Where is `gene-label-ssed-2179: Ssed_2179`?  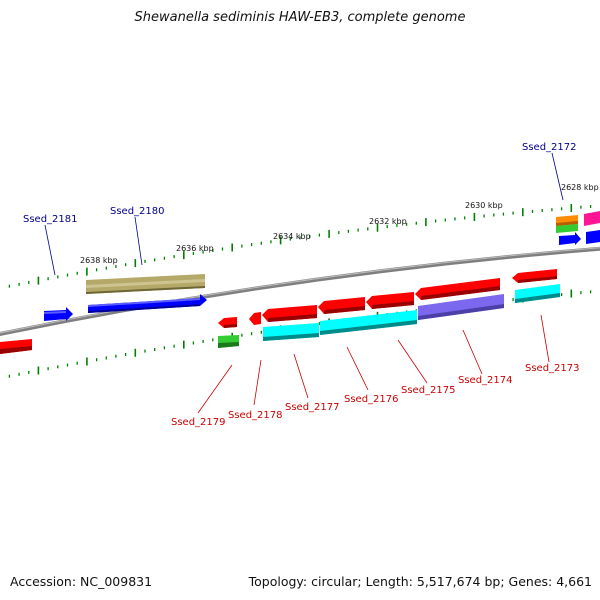 gene-label-ssed-2179: Ssed_2179 is located at coordinates (198, 422).